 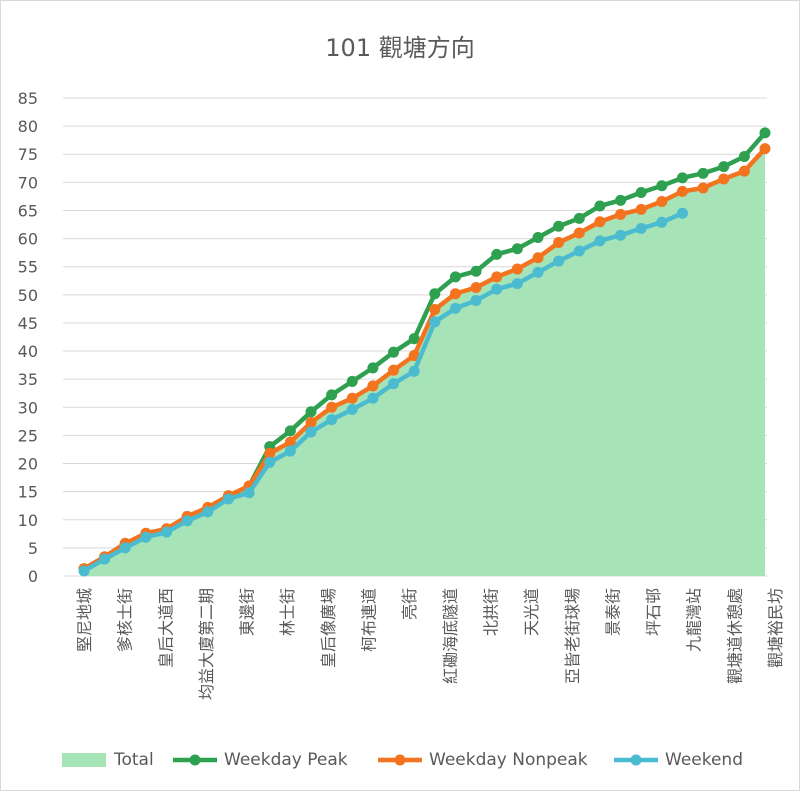 I want to click on y-tick-label: 80, so click(x=28, y=126).